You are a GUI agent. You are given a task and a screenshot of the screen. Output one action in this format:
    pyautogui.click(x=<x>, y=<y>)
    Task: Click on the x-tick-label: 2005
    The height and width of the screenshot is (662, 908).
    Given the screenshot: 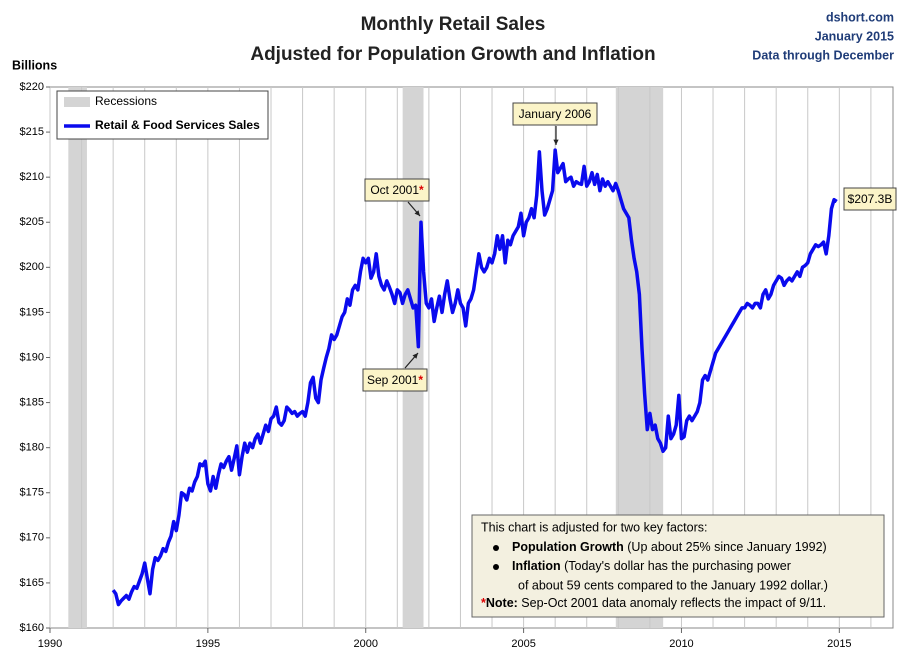 What is the action you would take?
    pyautogui.click(x=523, y=644)
    